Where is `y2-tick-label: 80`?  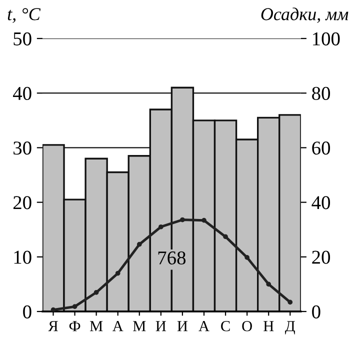 y2-tick-label: 80 is located at coordinates (321, 93).